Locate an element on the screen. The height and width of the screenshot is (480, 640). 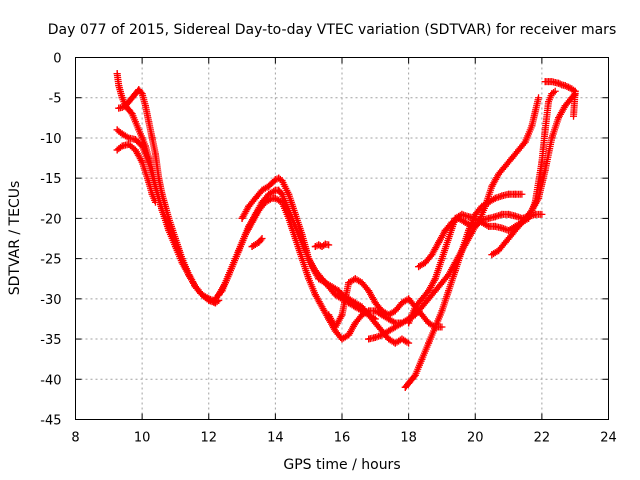
y-tick-label: -35 is located at coordinates (50, 340).